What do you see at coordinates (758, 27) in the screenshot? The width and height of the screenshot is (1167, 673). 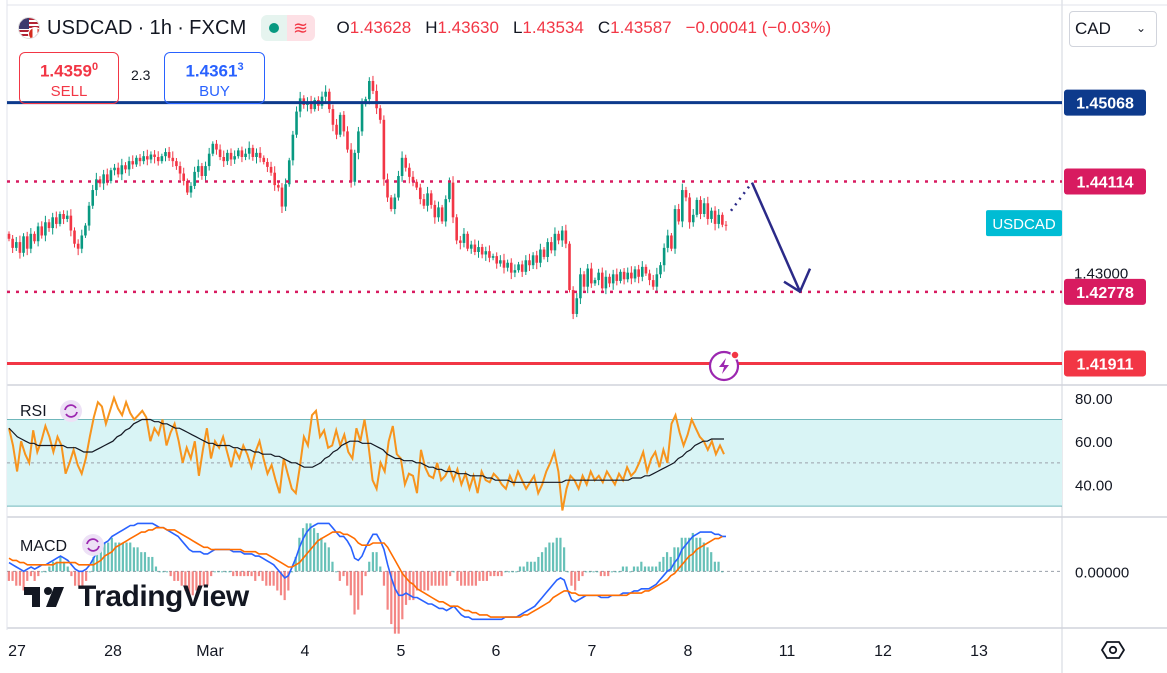 I see `change-value: −0.00041 (−0.03%)` at bounding box center [758, 27].